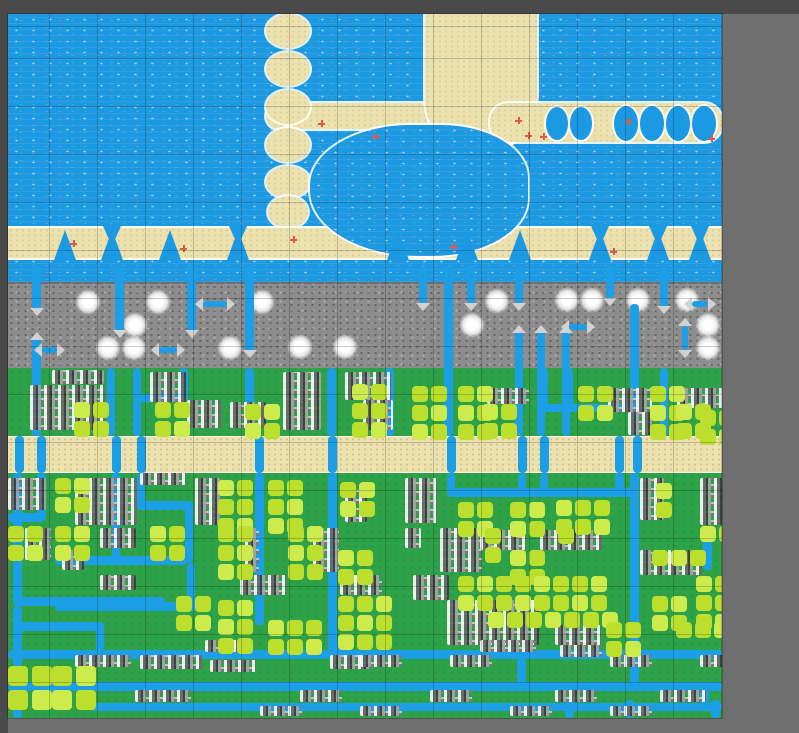 The image size is (799, 733). I want to click on flow-arrow-right-icon, so click(181, 350).